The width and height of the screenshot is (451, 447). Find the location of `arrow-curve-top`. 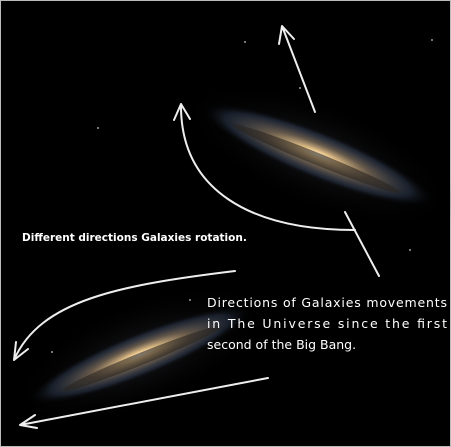

arrow-curve-top is located at coordinates (264, 167).